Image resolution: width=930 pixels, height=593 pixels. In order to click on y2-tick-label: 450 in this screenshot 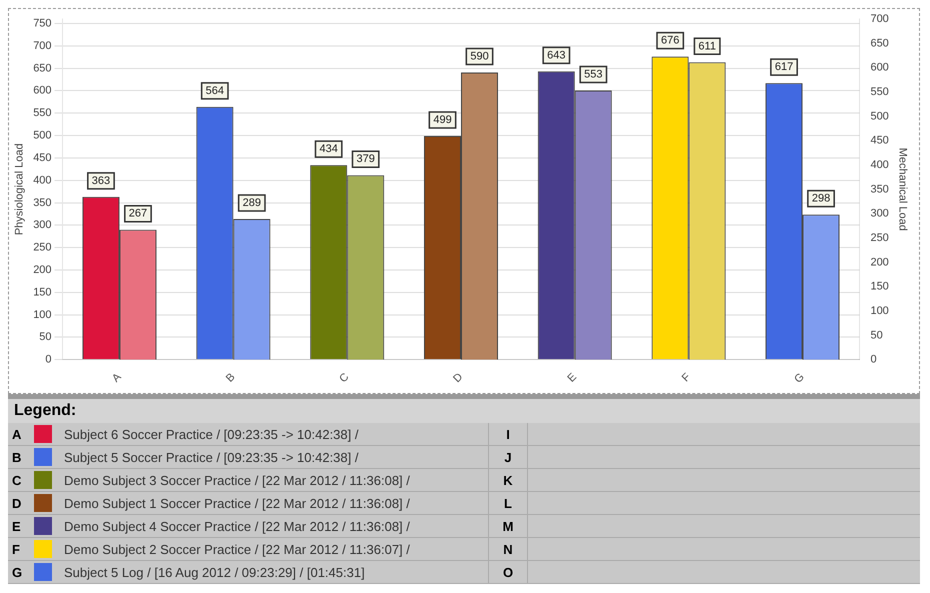, I will do `click(879, 140)`.